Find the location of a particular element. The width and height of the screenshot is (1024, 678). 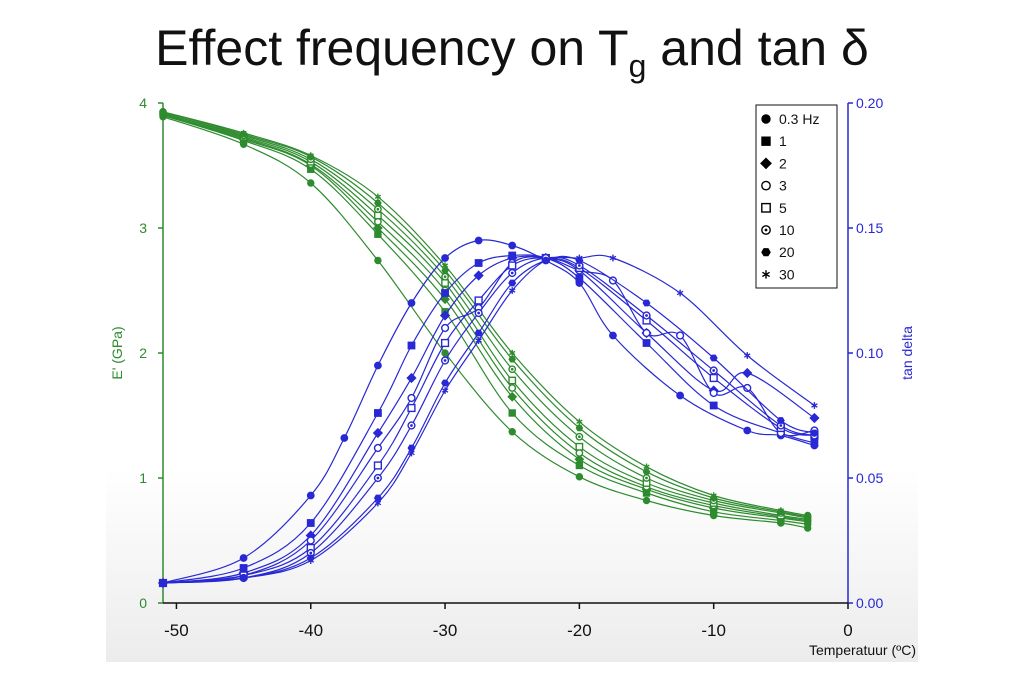

y-tick-label-right: 0.10 is located at coordinates (869, 353).